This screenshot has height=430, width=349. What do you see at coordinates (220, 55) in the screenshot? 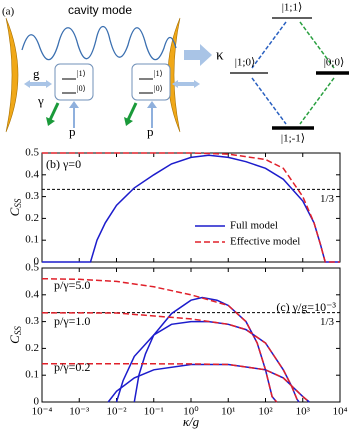
I see `kappa-label: κ` at bounding box center [220, 55].